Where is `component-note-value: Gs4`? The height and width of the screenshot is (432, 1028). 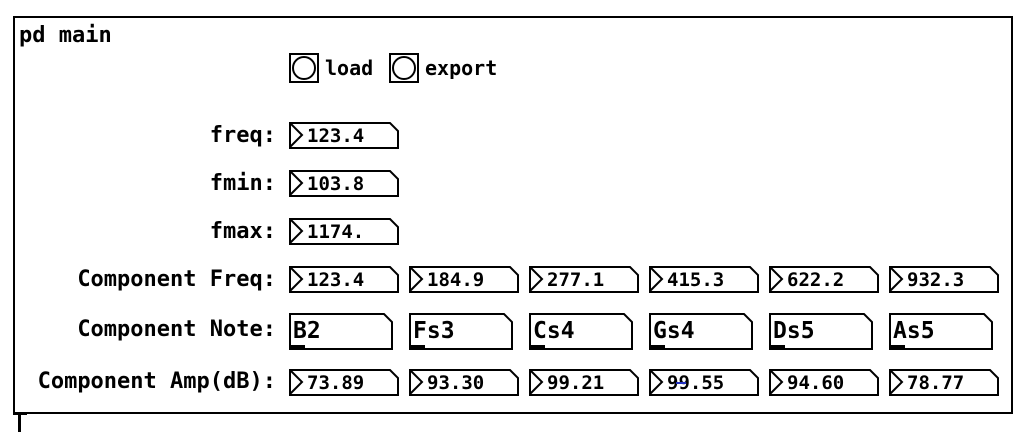
component-note-value: Gs4 is located at coordinates (674, 331).